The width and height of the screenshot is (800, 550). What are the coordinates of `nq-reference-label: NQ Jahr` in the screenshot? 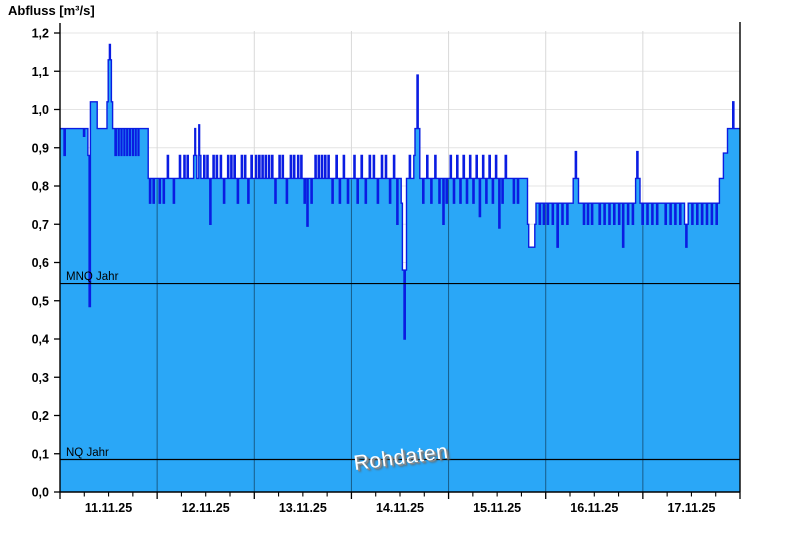 It's located at (87, 453).